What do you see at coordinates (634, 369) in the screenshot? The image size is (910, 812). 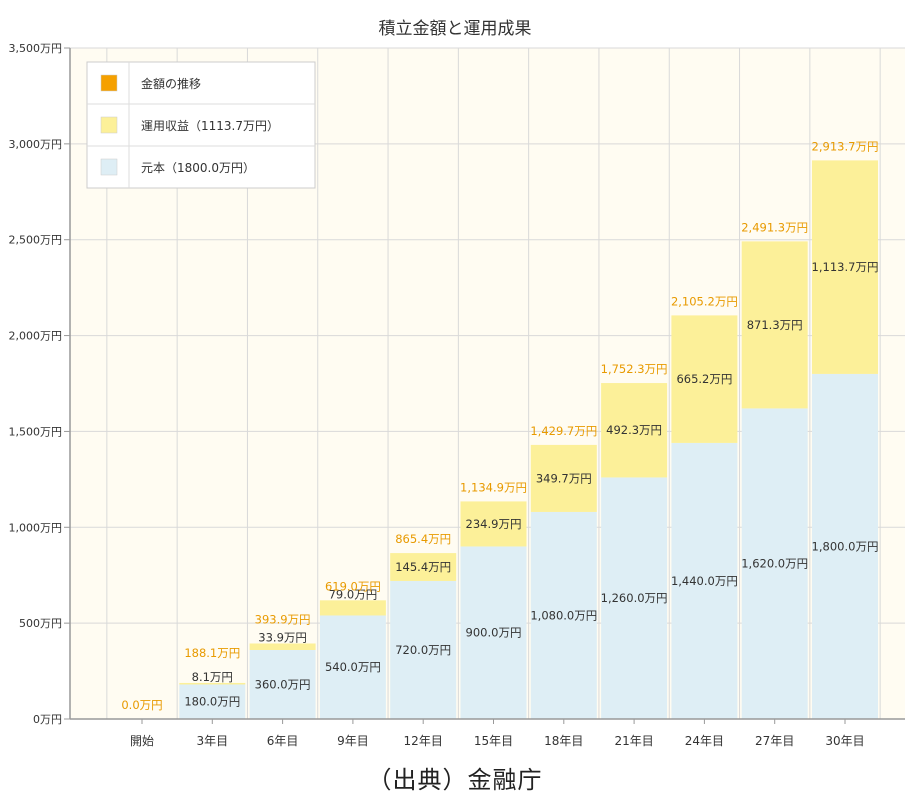 I see `data-label-total: 1,752.3万円` at bounding box center [634, 369].